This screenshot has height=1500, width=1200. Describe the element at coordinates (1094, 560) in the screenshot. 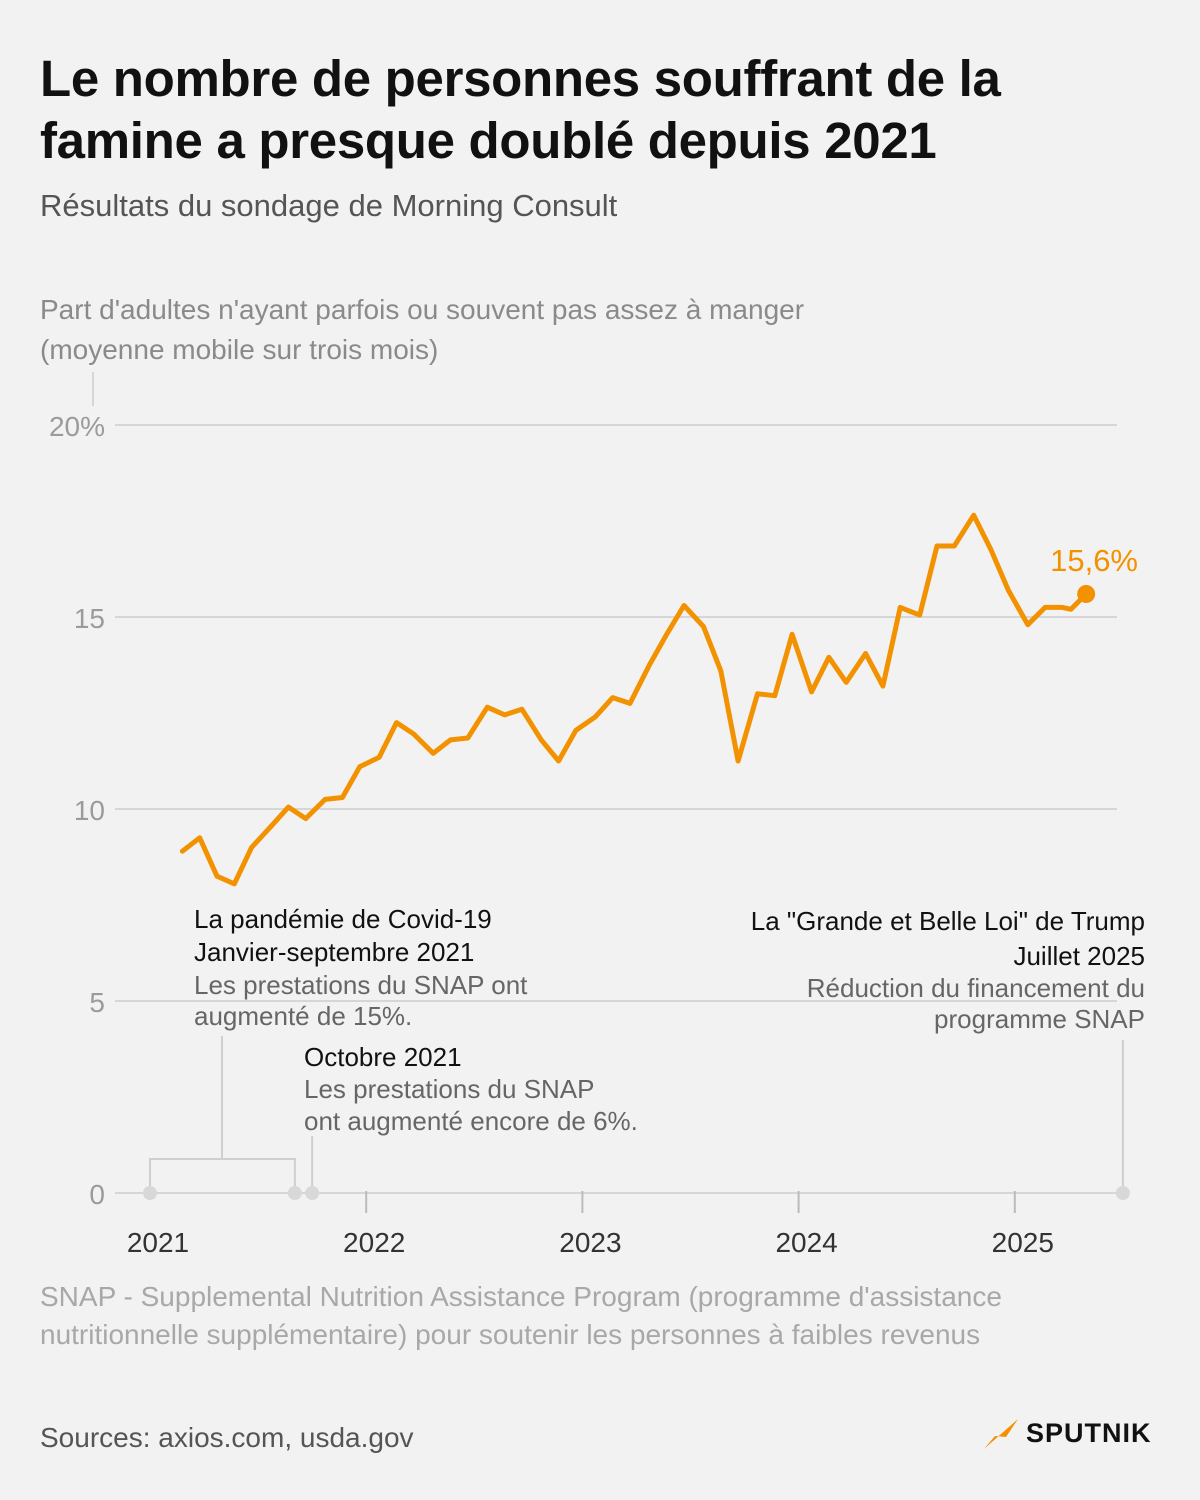

I see `last-value-label: 15,6%` at that location.